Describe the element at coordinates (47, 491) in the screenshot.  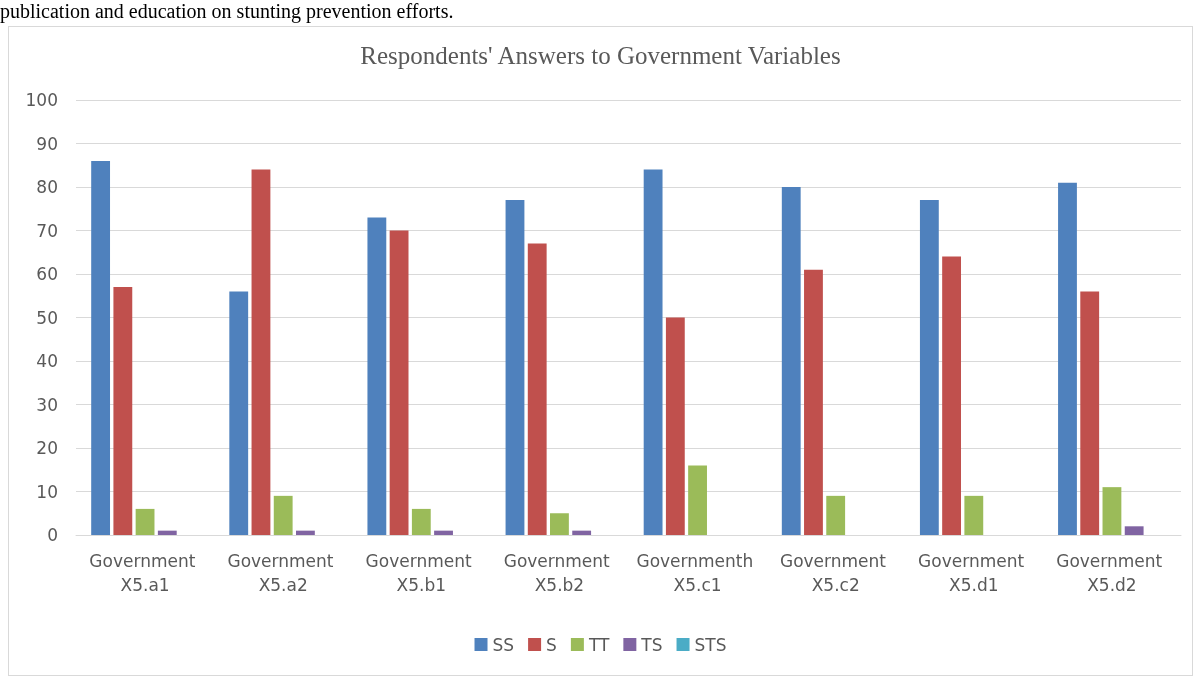
I see `y-tick-label: 10` at that location.